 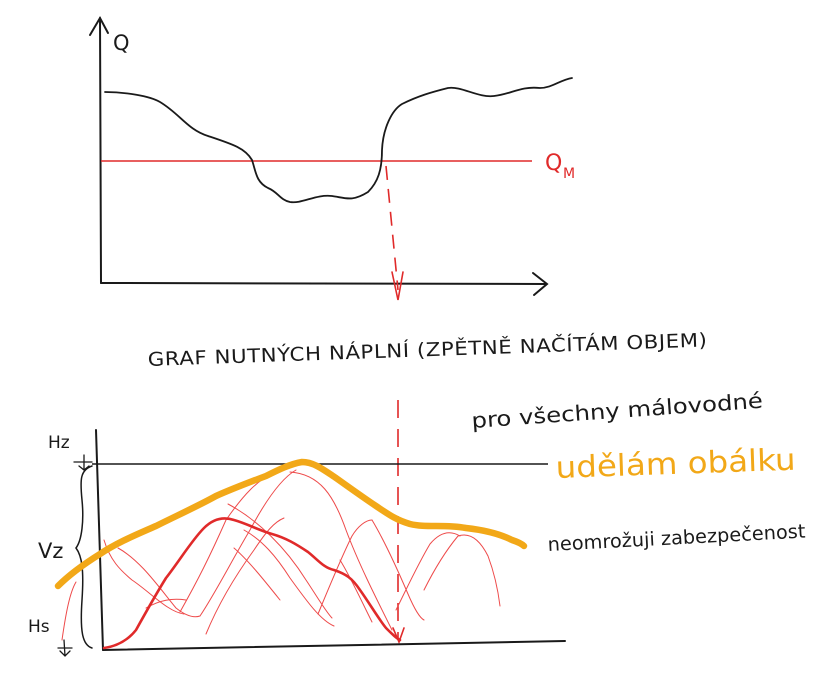 I want to click on top-y-axis-label: Q, so click(x=121, y=43).